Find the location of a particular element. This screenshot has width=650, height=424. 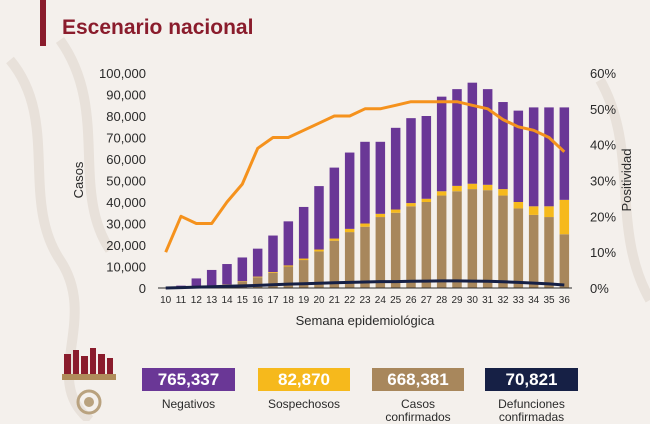

x-tick-label: 35 is located at coordinates (549, 300).